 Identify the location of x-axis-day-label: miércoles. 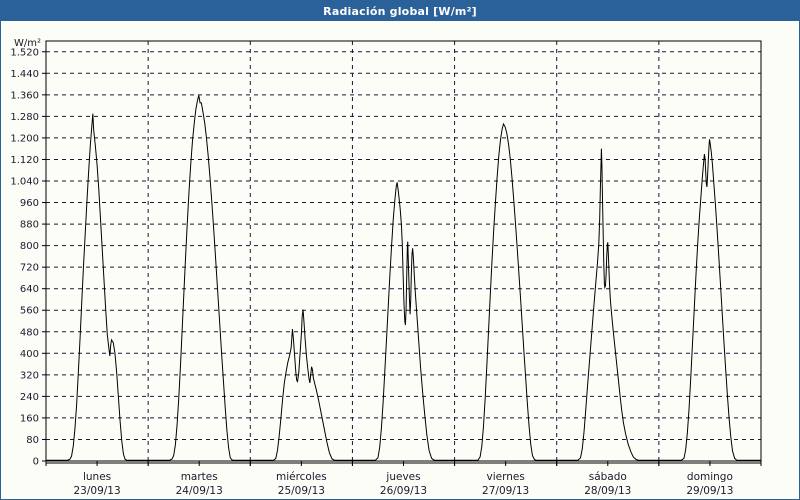
(301, 477).